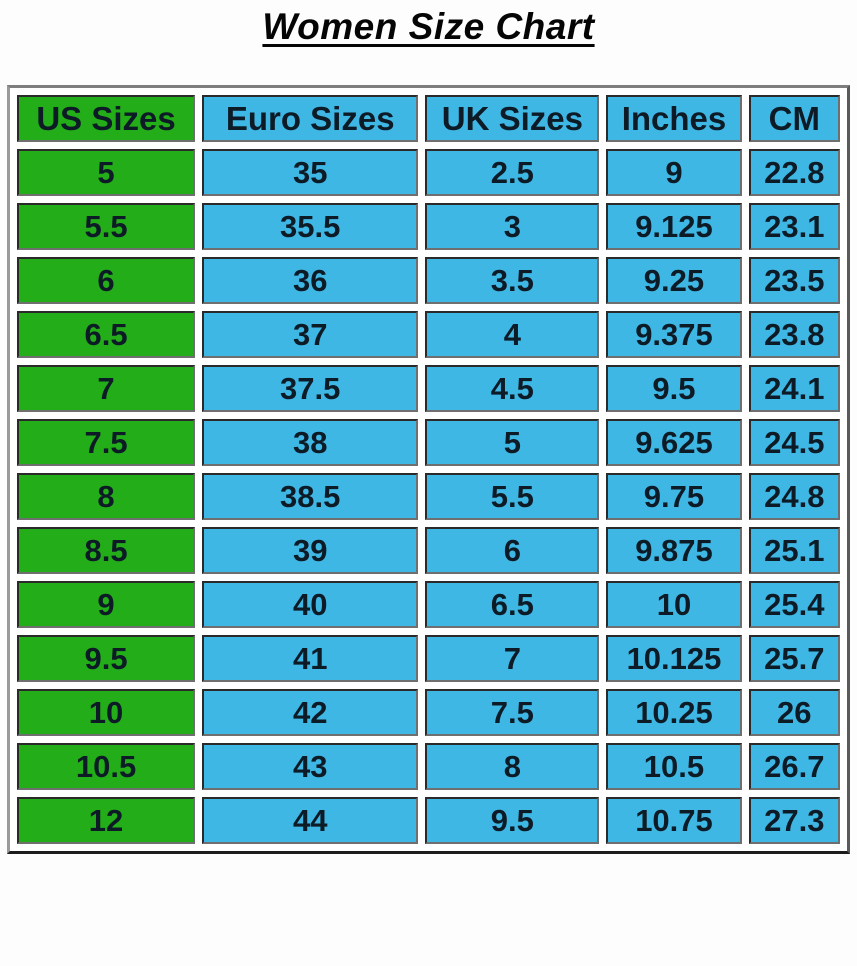 The width and height of the screenshot is (857, 966). I want to click on table-cell-euro-sizes: 44, so click(310, 820).